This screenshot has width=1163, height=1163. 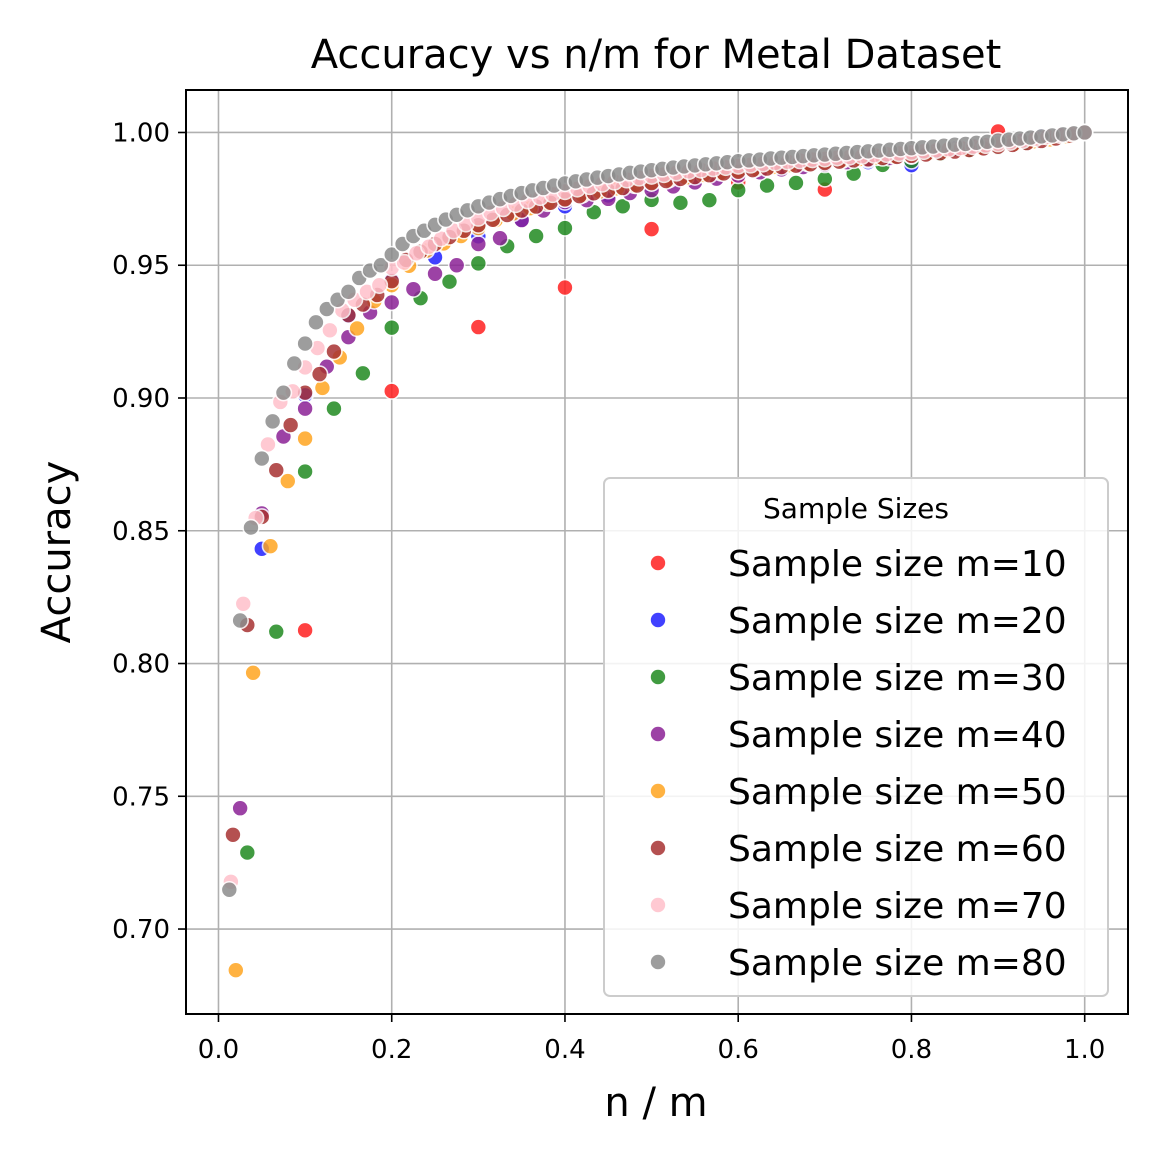 What do you see at coordinates (141, 665) in the screenshot?
I see `y-tick-label: 0.80` at bounding box center [141, 665].